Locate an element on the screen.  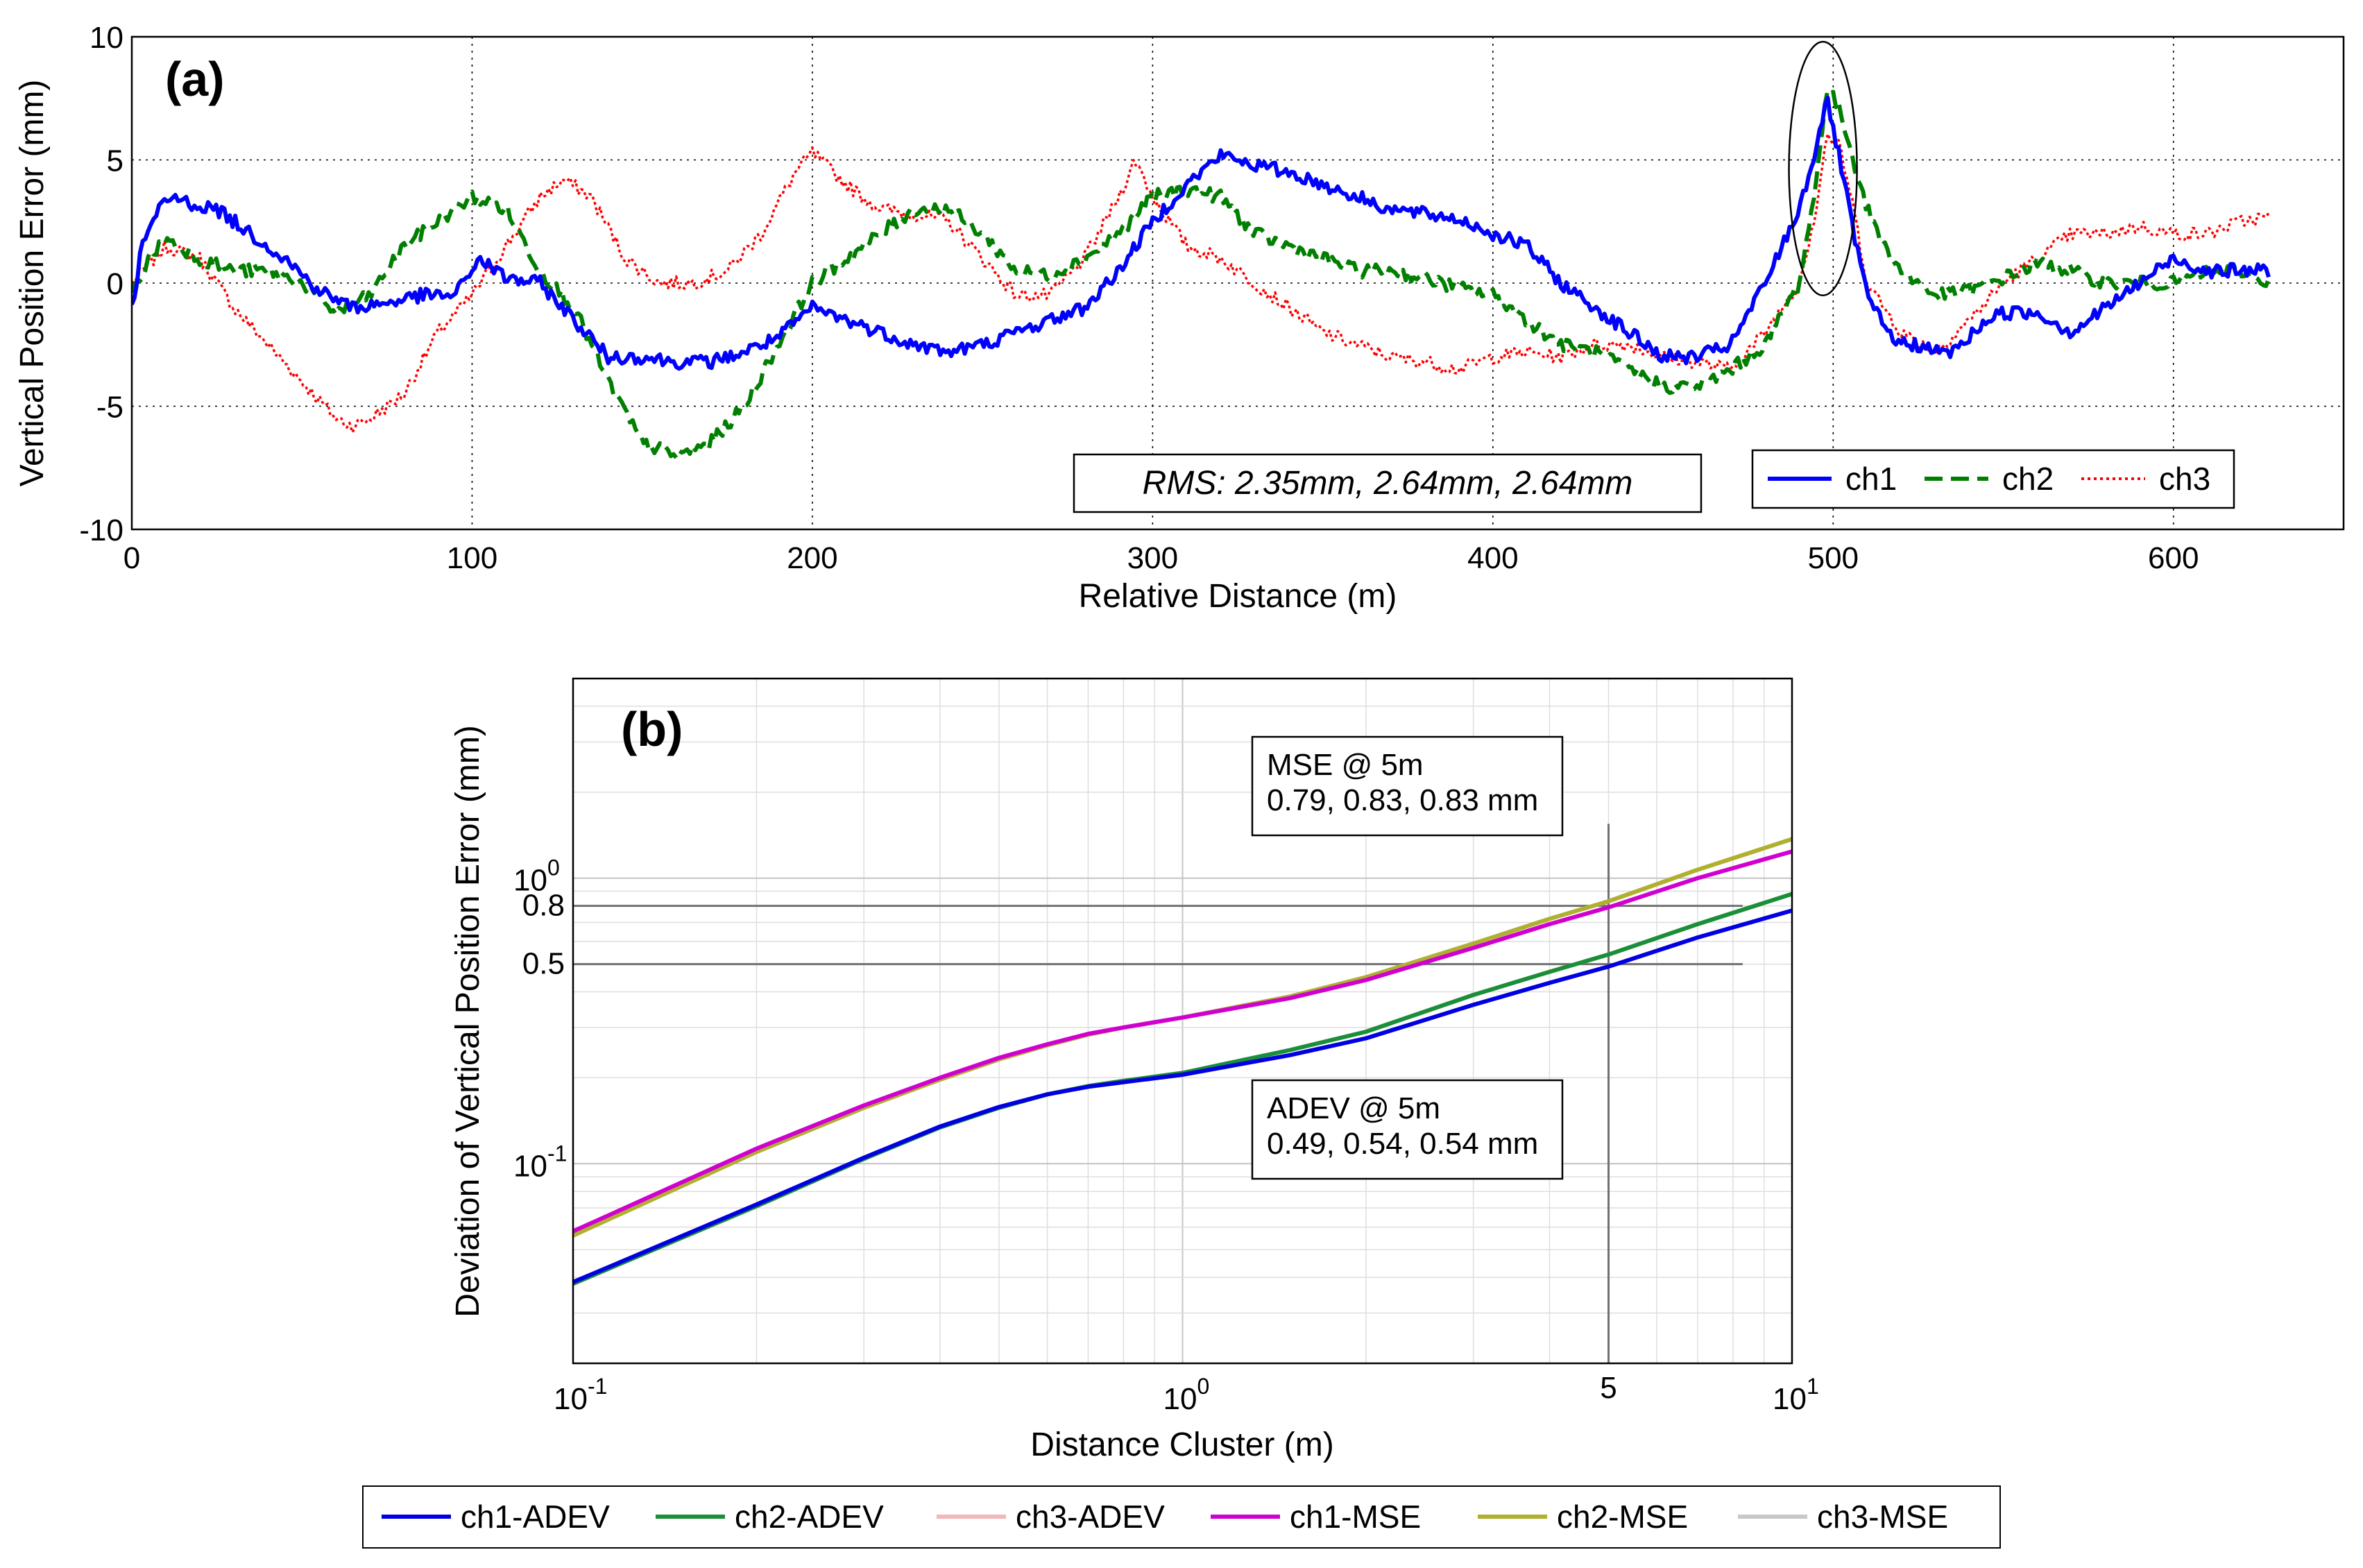
panel-a-rms-text: RMS: 2.35mm, 2.64mm, 2.64mm is located at coordinates (1388, 483).